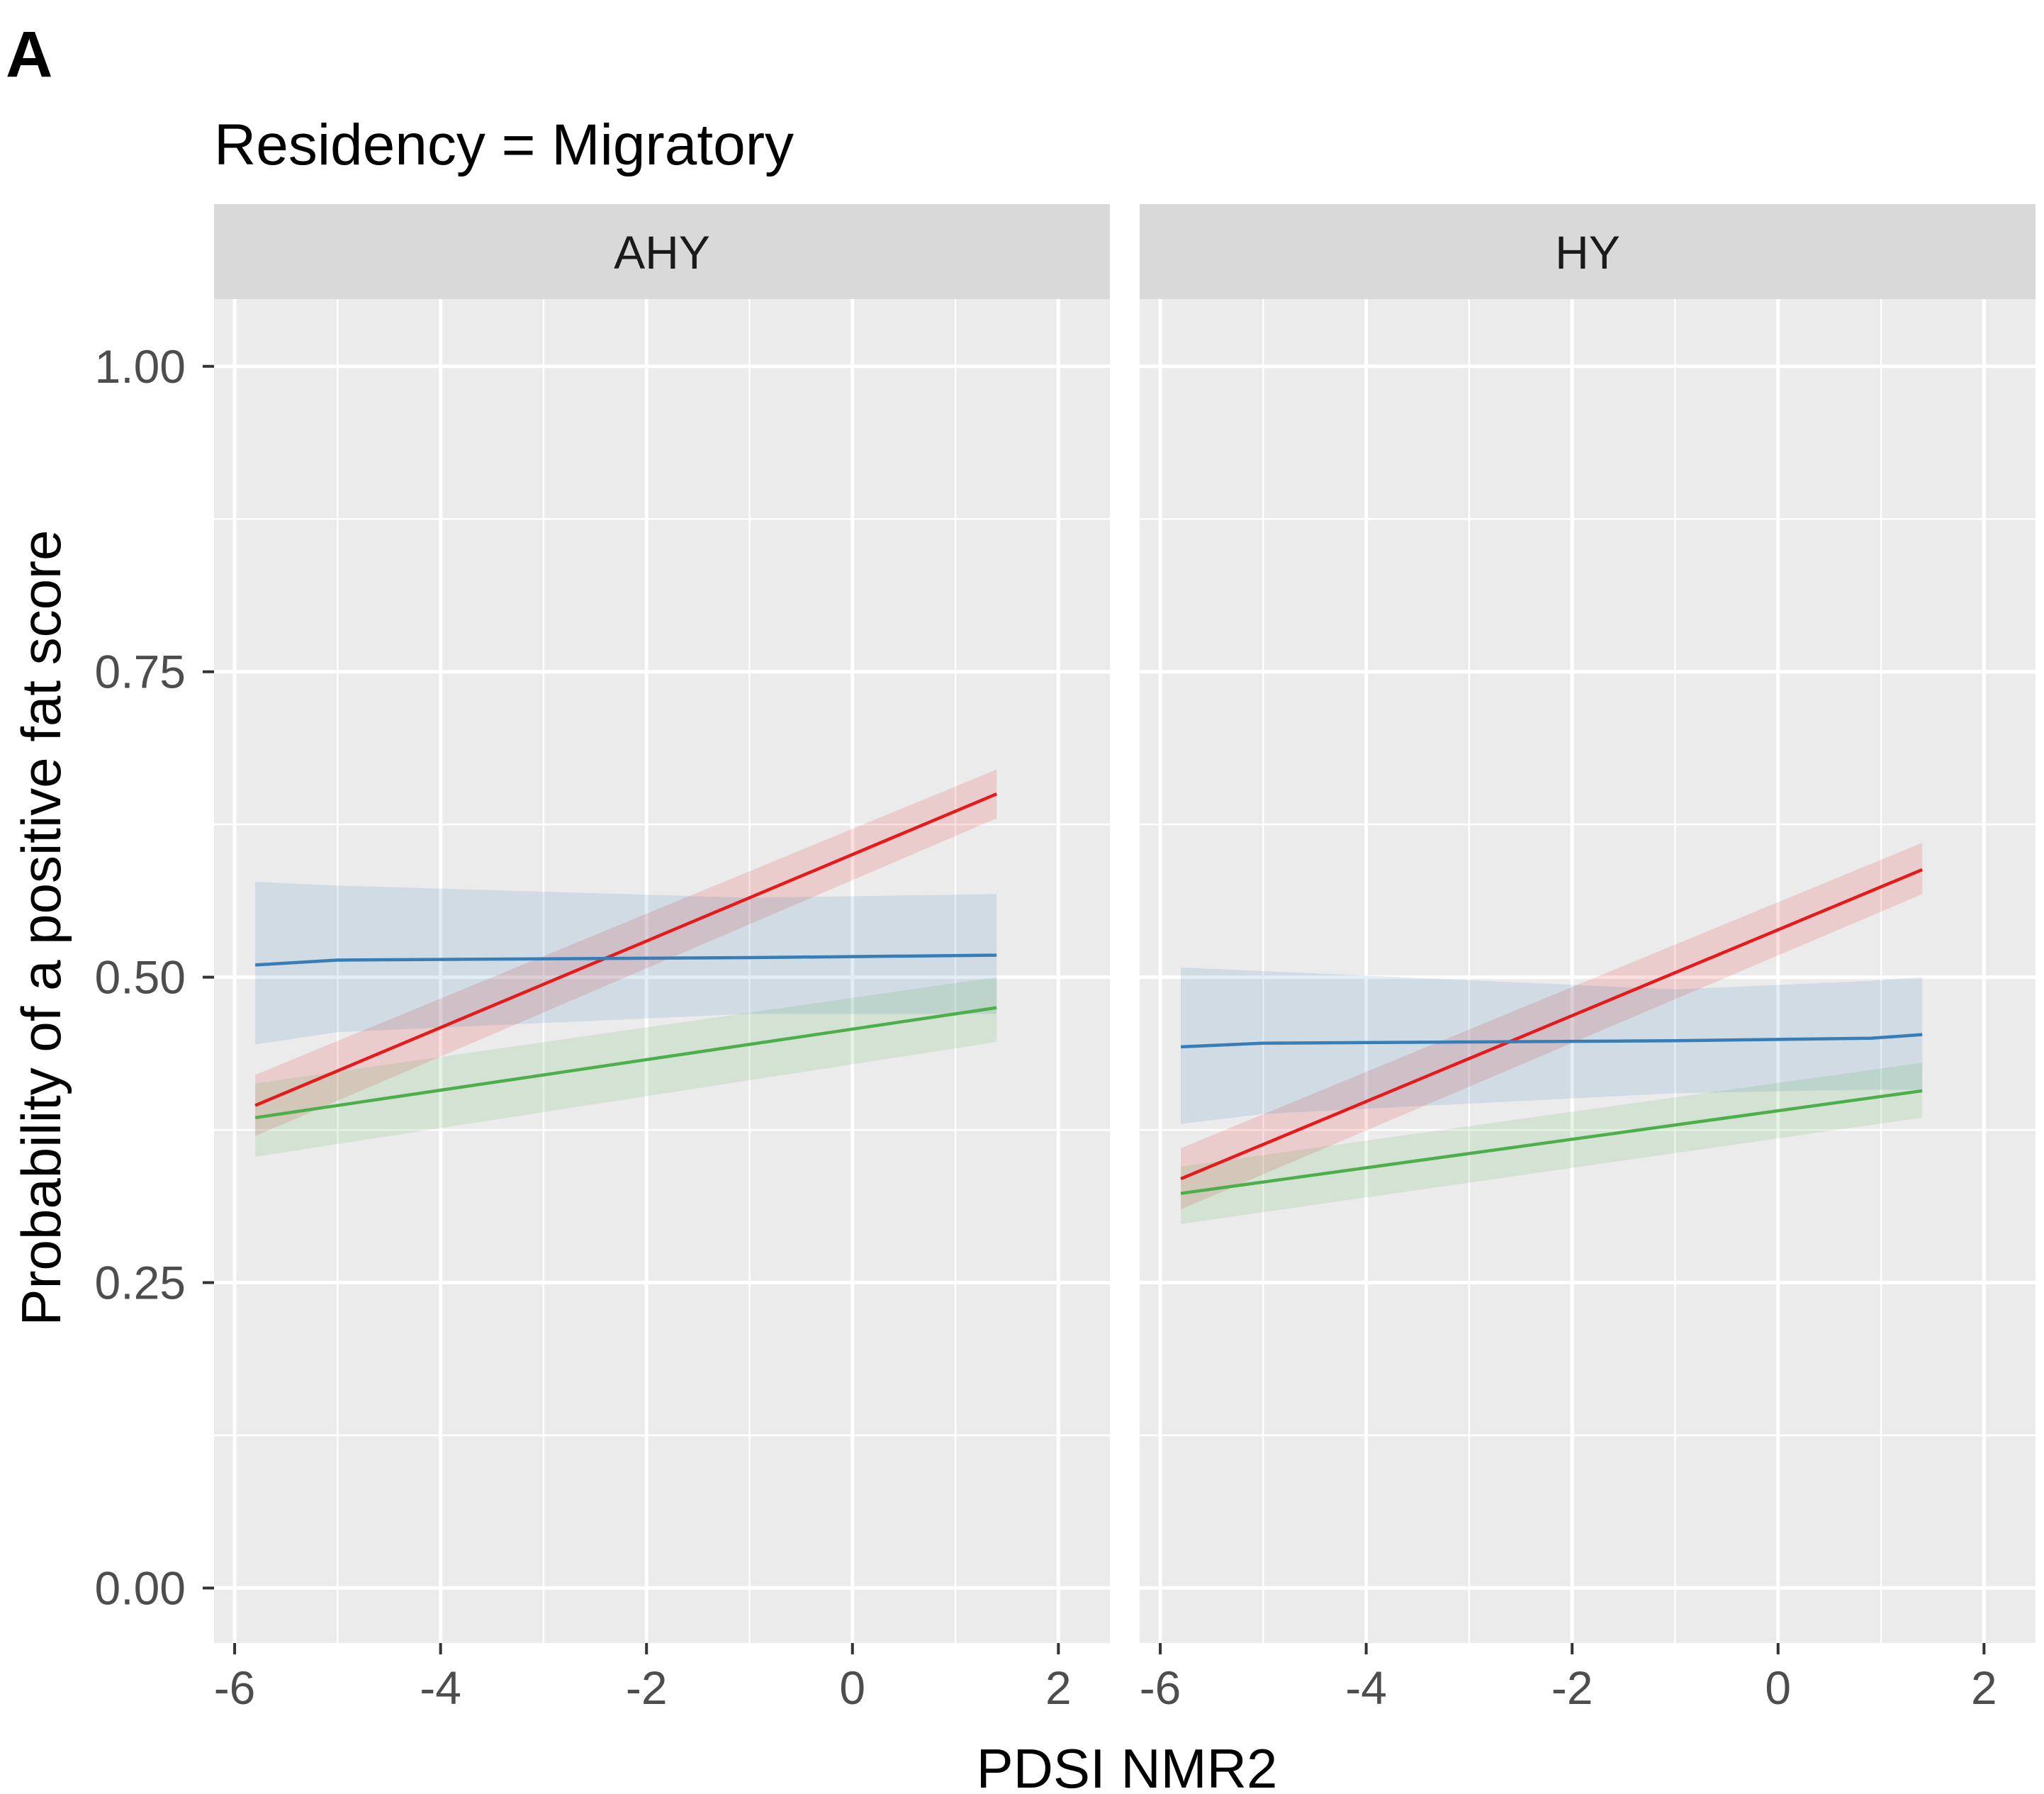  I want to click on line-red-ahy, so click(626, 949).